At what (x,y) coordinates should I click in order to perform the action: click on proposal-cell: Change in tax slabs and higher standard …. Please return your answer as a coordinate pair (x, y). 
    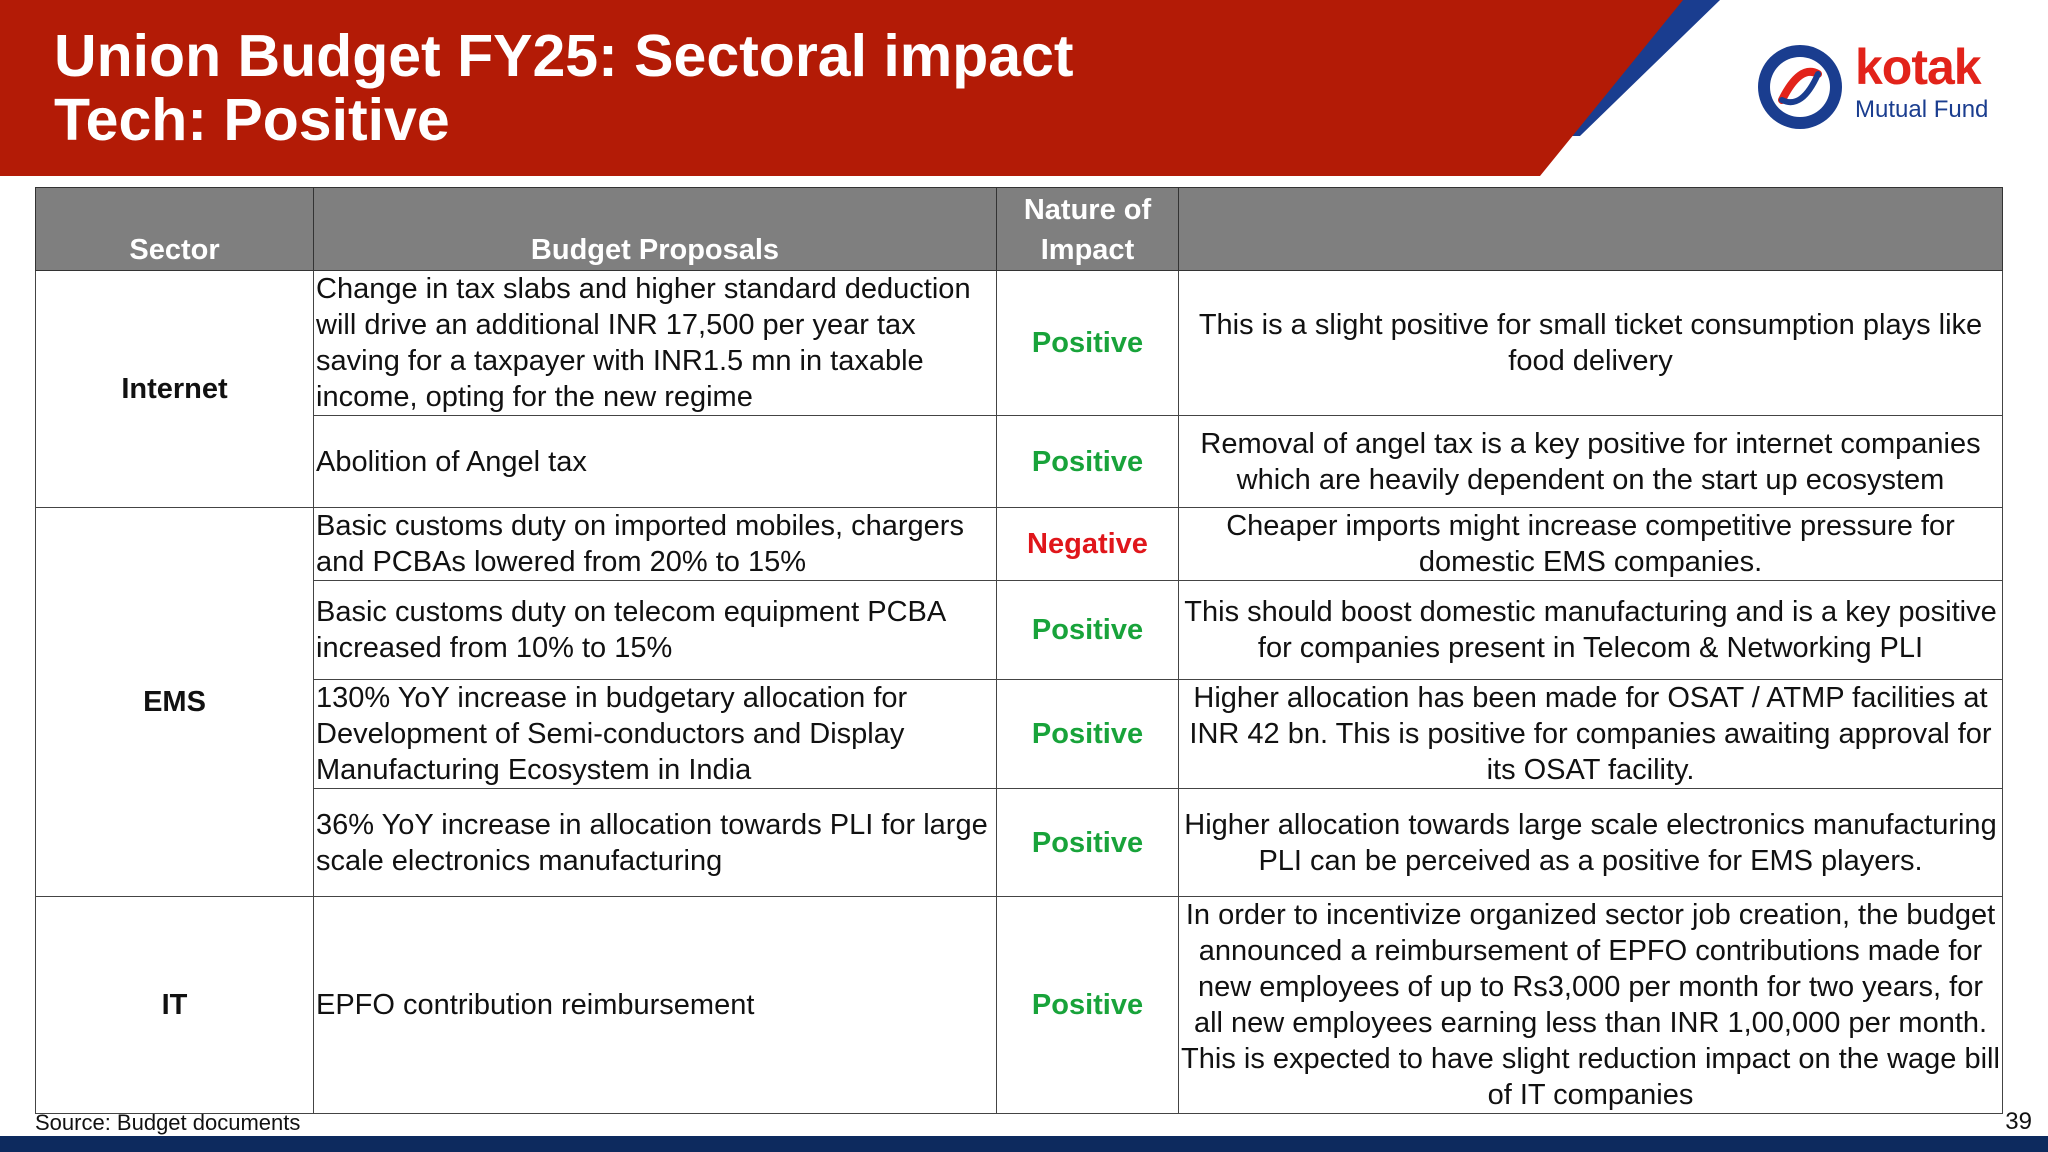
    Looking at the image, I should click on (655, 343).